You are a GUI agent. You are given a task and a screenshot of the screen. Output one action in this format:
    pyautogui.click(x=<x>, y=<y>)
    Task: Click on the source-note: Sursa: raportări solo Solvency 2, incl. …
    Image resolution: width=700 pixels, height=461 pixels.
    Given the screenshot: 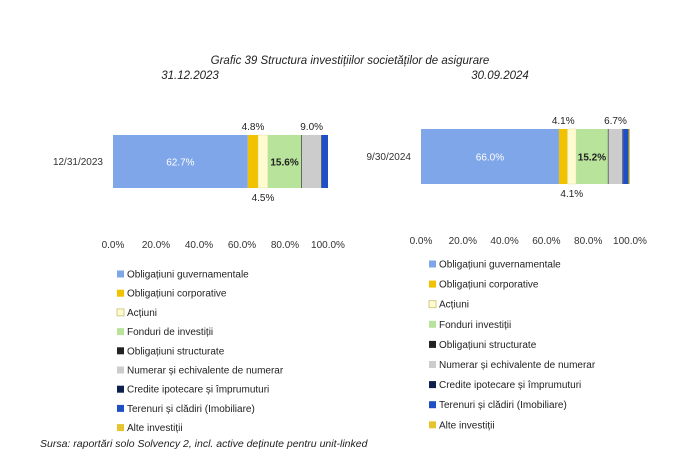 What is the action you would take?
    pyautogui.click(x=204, y=444)
    